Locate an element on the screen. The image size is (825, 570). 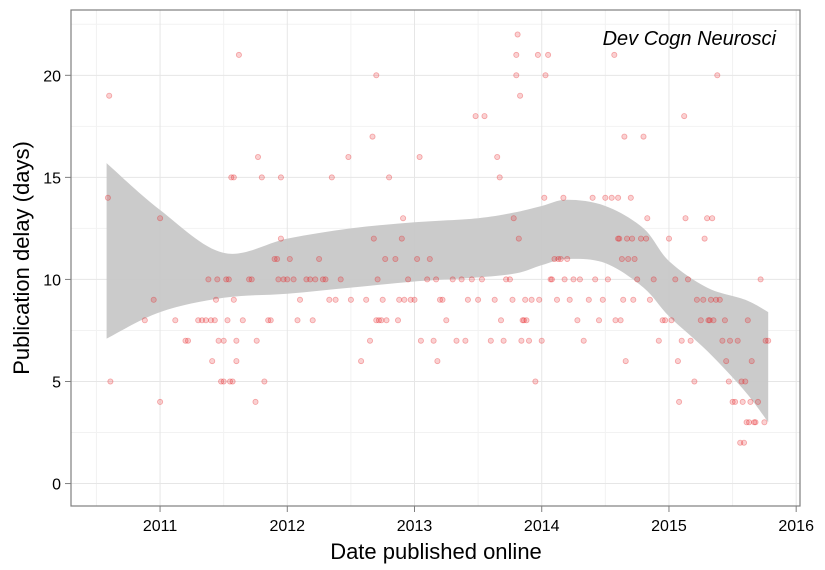
journal-annotation: Dev Cogn Neurosci is located at coordinates (690, 39).